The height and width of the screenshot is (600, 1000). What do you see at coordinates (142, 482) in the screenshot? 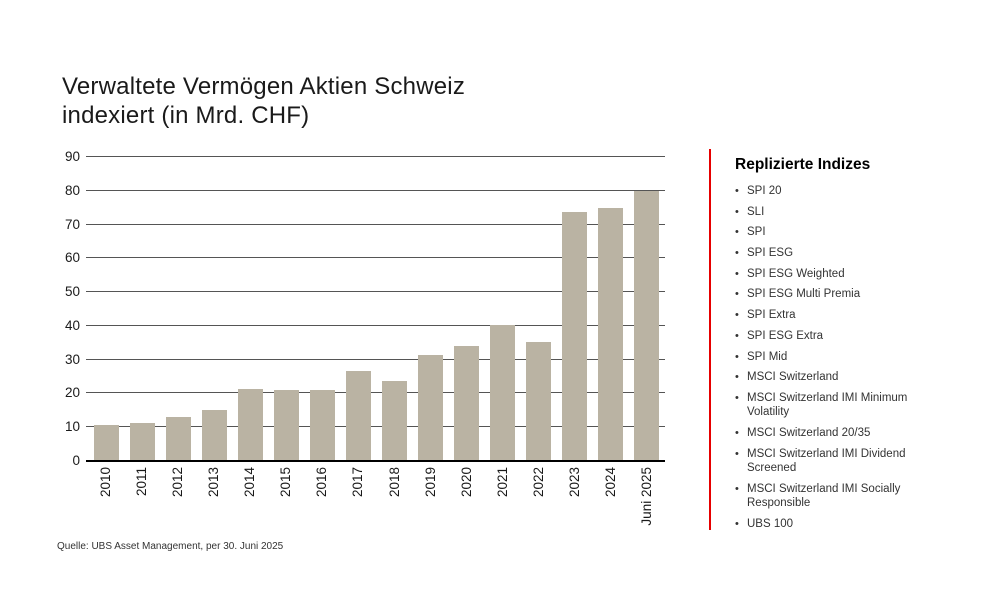
I see `x-axis-label-2011: 2011` at bounding box center [142, 482].